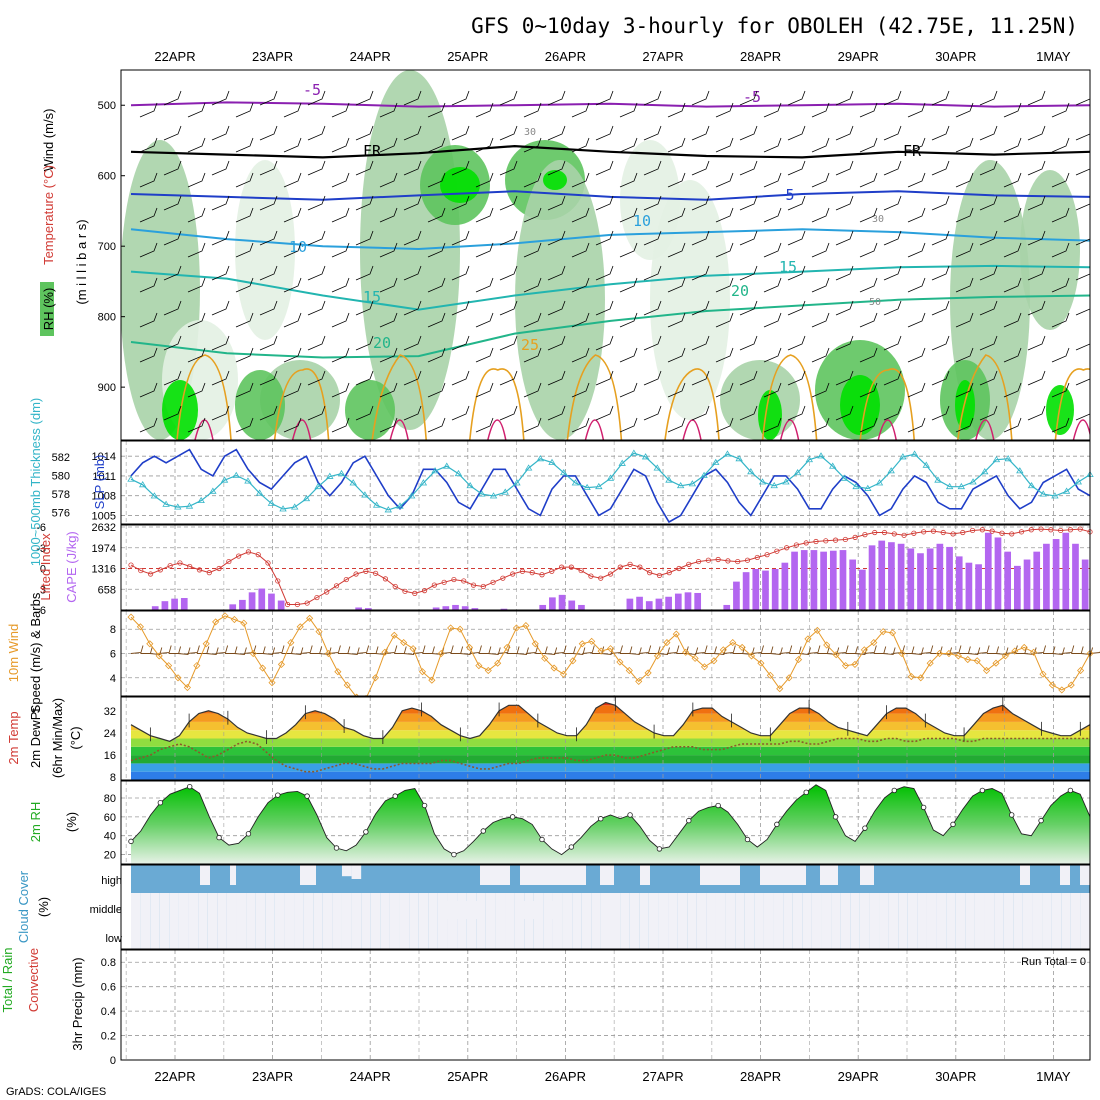 The width and height of the screenshot is (1100, 1100). Describe the element at coordinates (610, 755) in the screenshot. I see `dewpoint-line` at that location.